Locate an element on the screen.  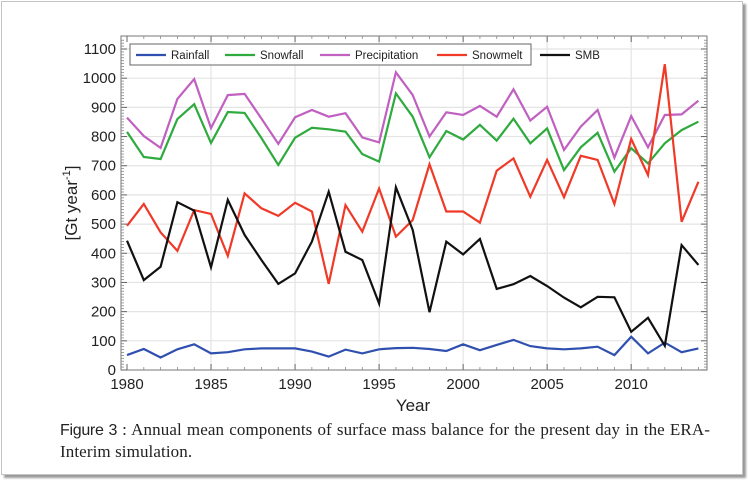
legend-label-smb: SMB is located at coordinates (587, 56).